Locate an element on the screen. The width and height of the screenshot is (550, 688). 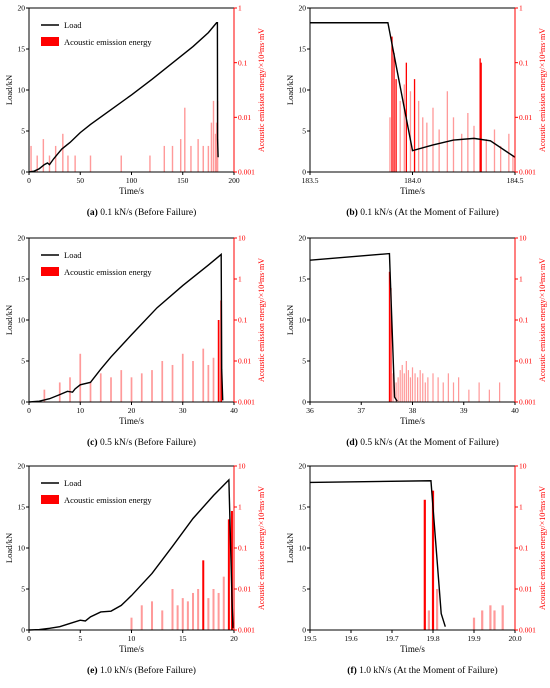
y2-tick-label: 0.01 is located at coordinates (244, 589).